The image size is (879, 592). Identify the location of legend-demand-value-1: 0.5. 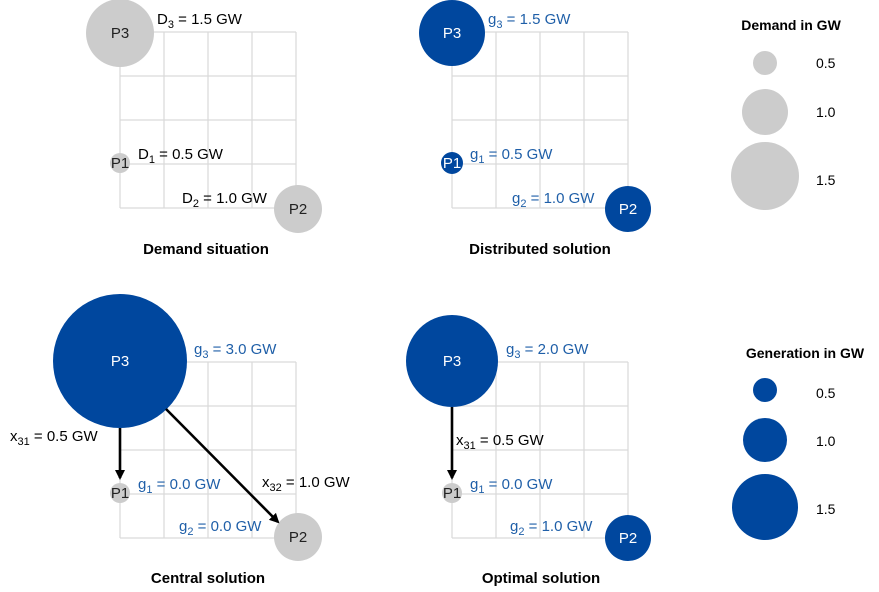
(826, 63).